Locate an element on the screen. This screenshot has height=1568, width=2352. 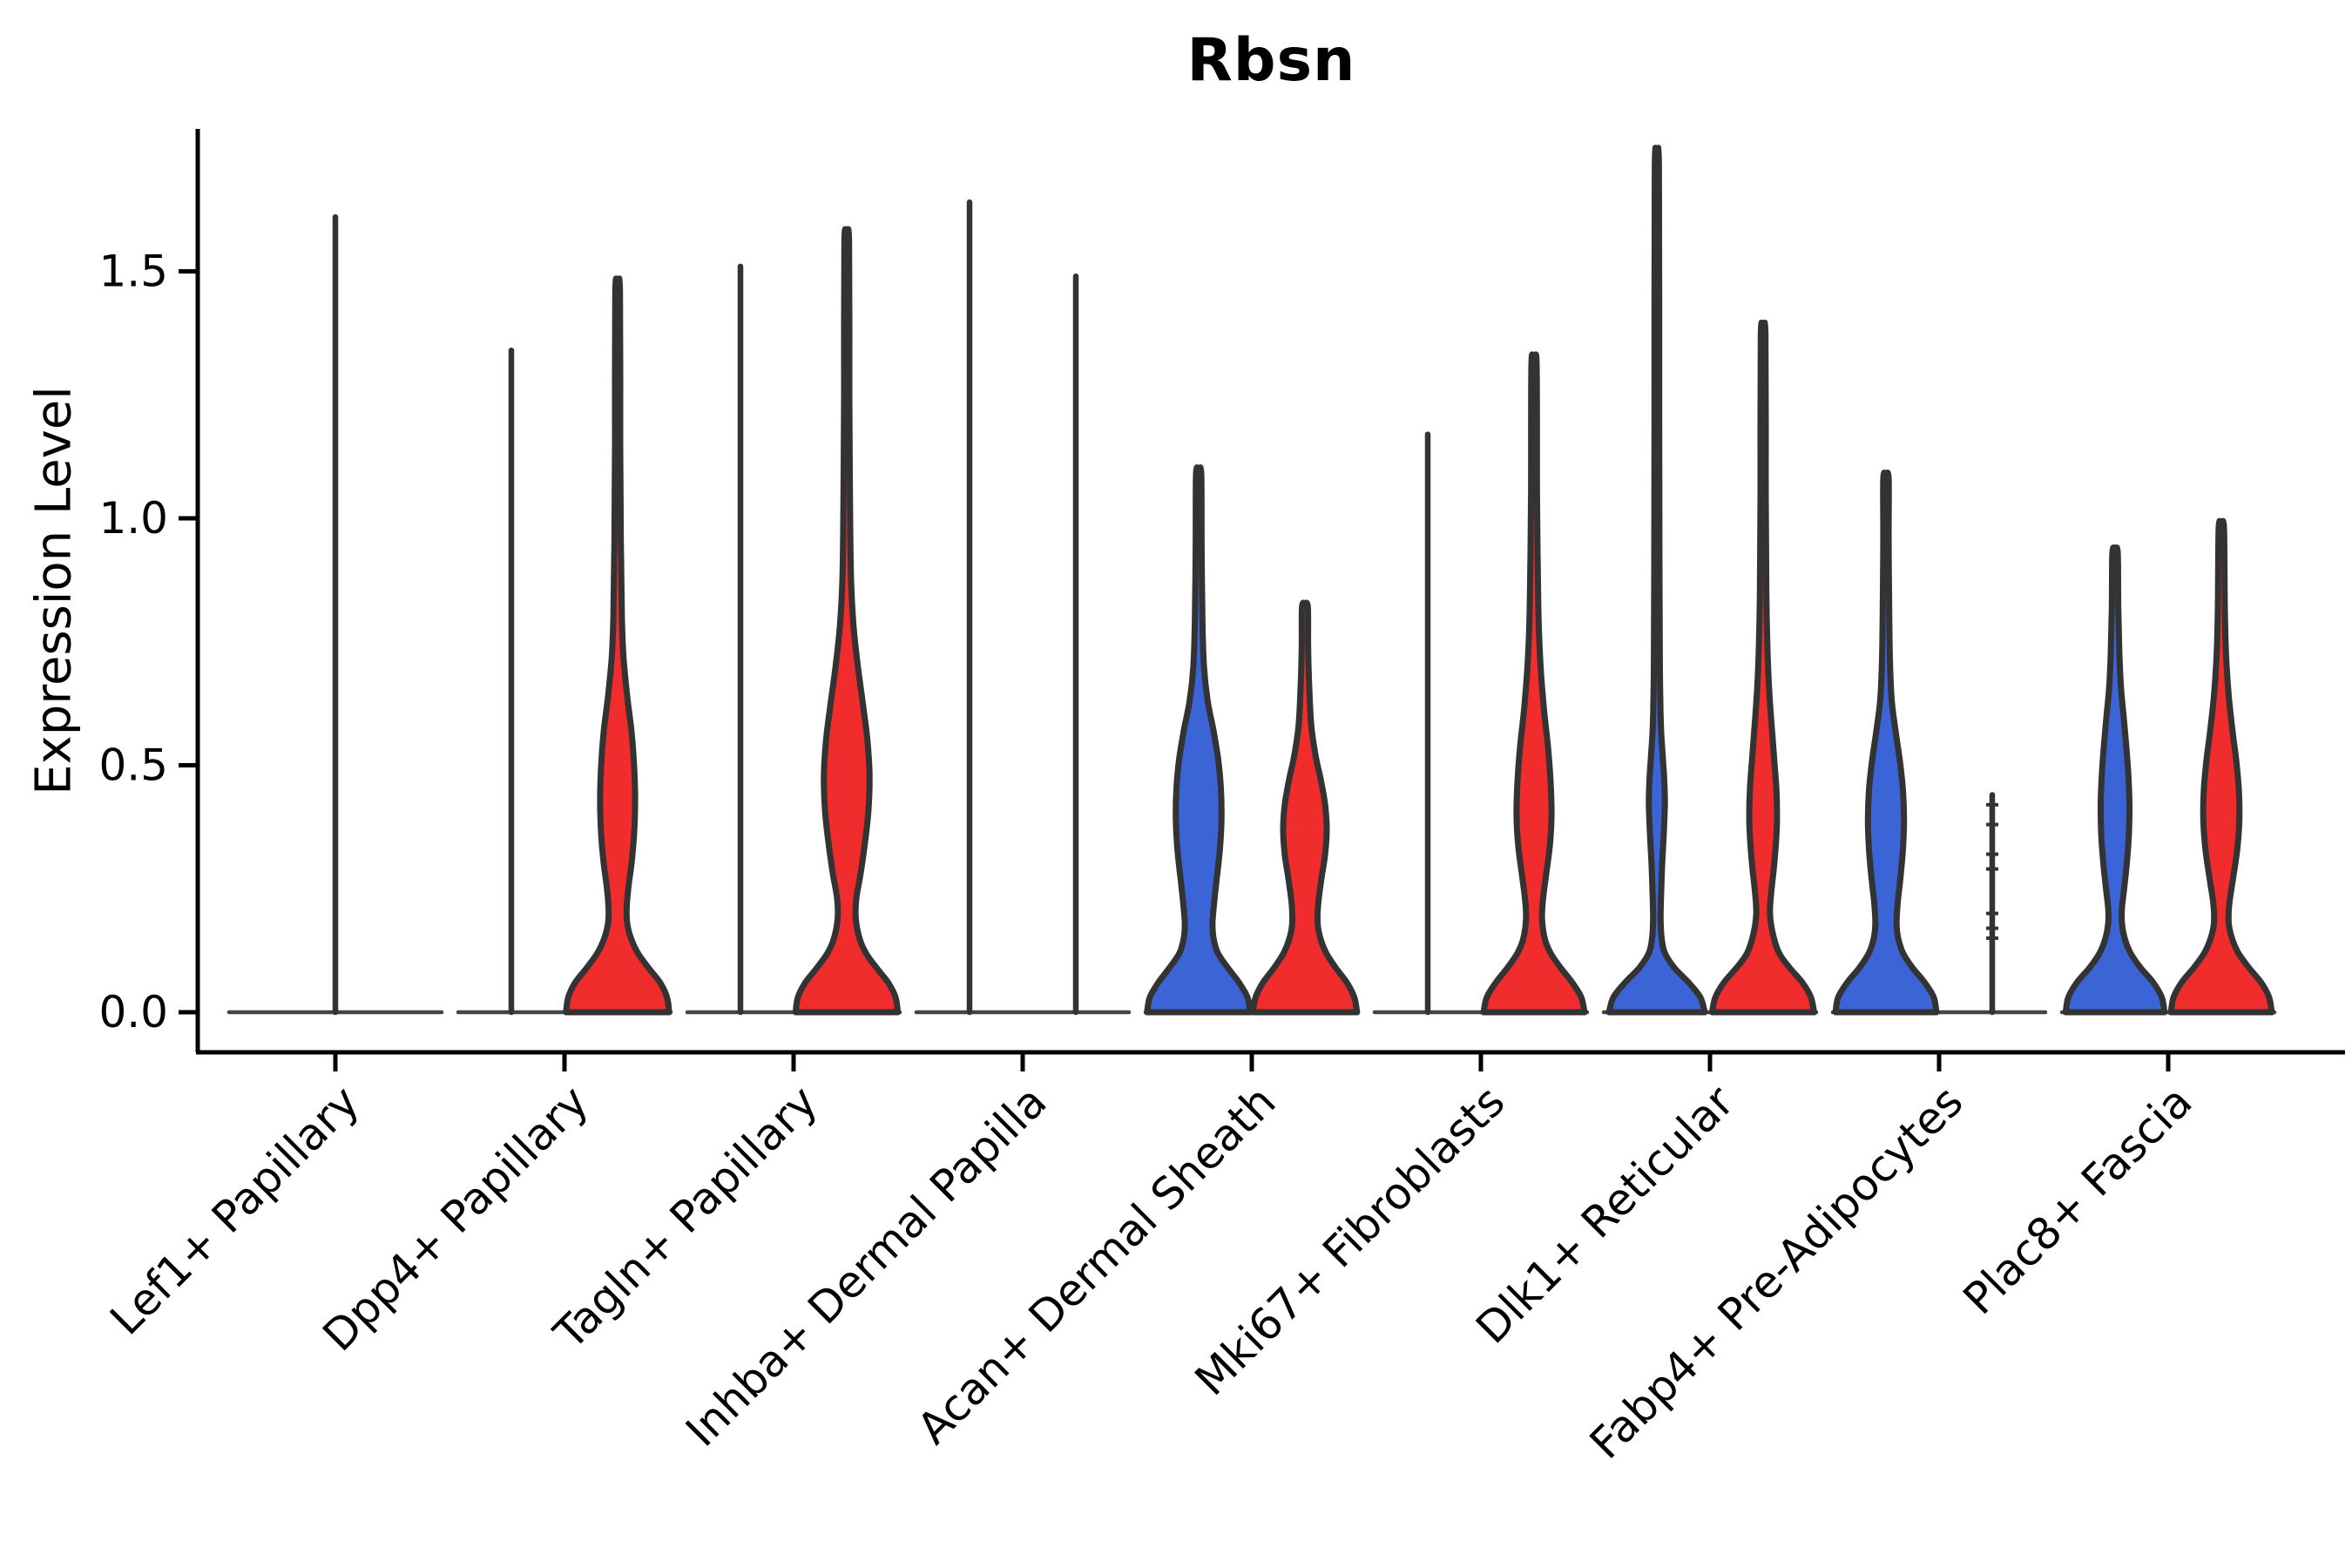
violin-8-left-blue is located at coordinates (2115, 780).